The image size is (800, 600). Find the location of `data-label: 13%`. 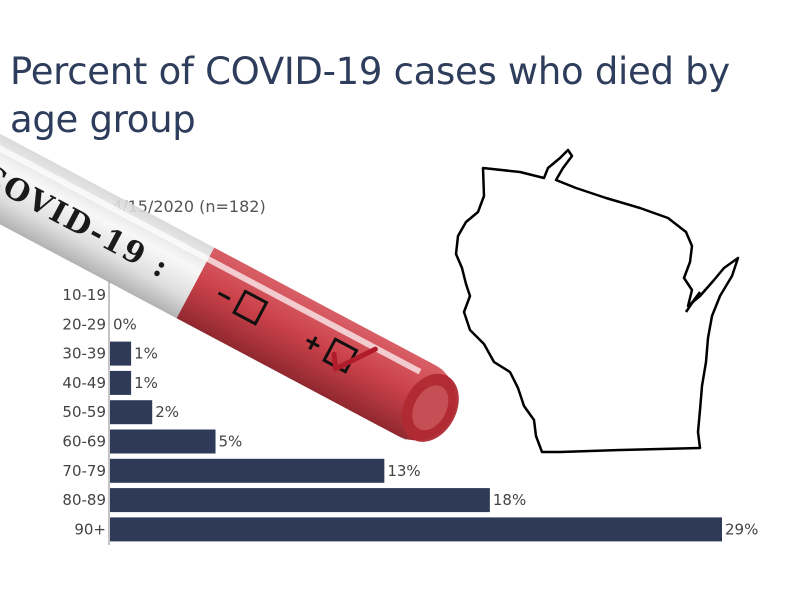

data-label: 13% is located at coordinates (403, 471).